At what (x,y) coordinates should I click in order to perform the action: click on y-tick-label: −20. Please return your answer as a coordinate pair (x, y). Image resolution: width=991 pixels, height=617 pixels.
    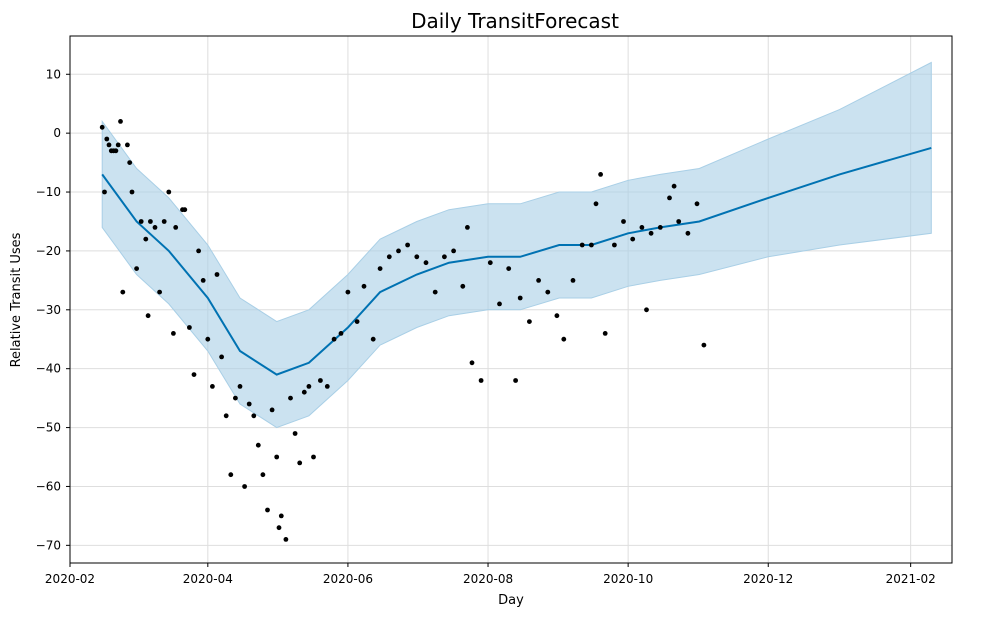
    Looking at the image, I should click on (48, 251).